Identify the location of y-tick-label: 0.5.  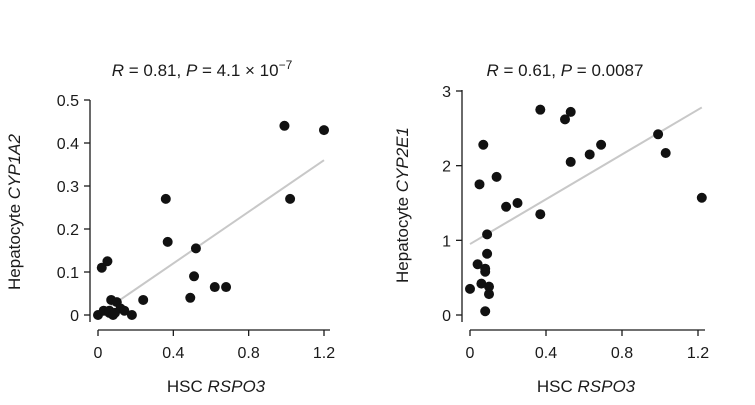
(68, 101).